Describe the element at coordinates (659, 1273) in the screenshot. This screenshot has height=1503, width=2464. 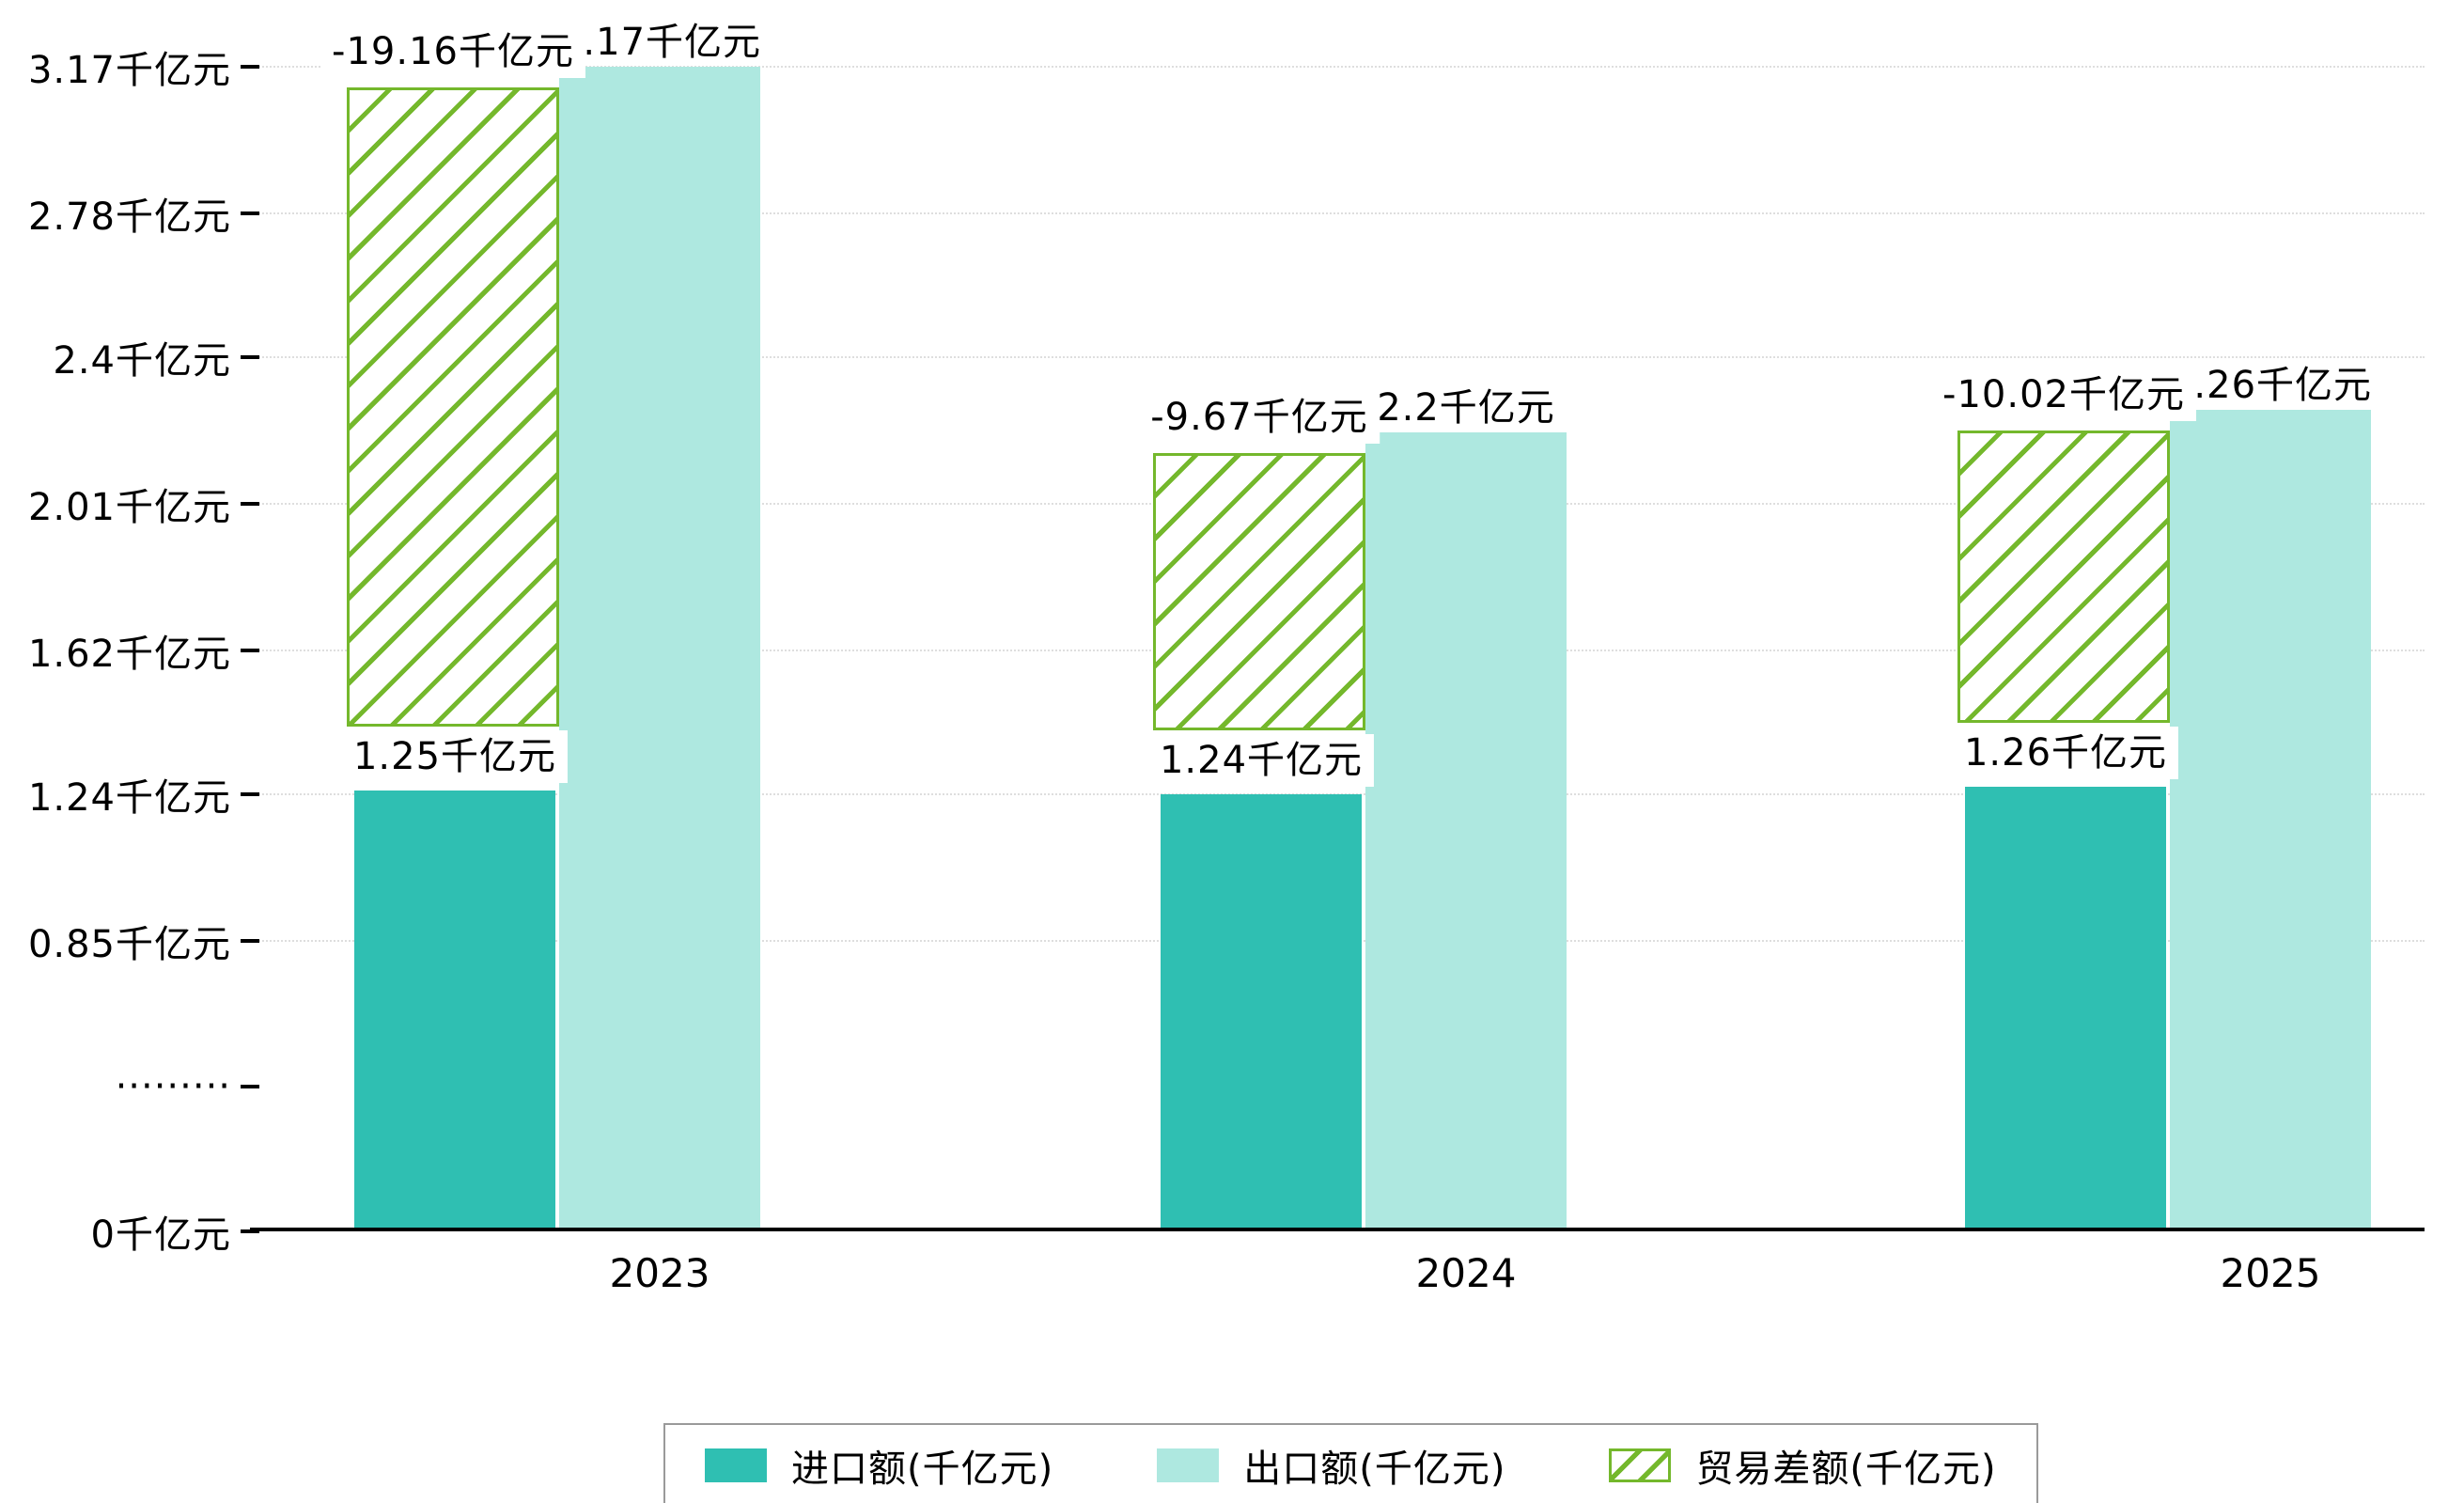
I see `x-axis-category-label: 2023` at that location.